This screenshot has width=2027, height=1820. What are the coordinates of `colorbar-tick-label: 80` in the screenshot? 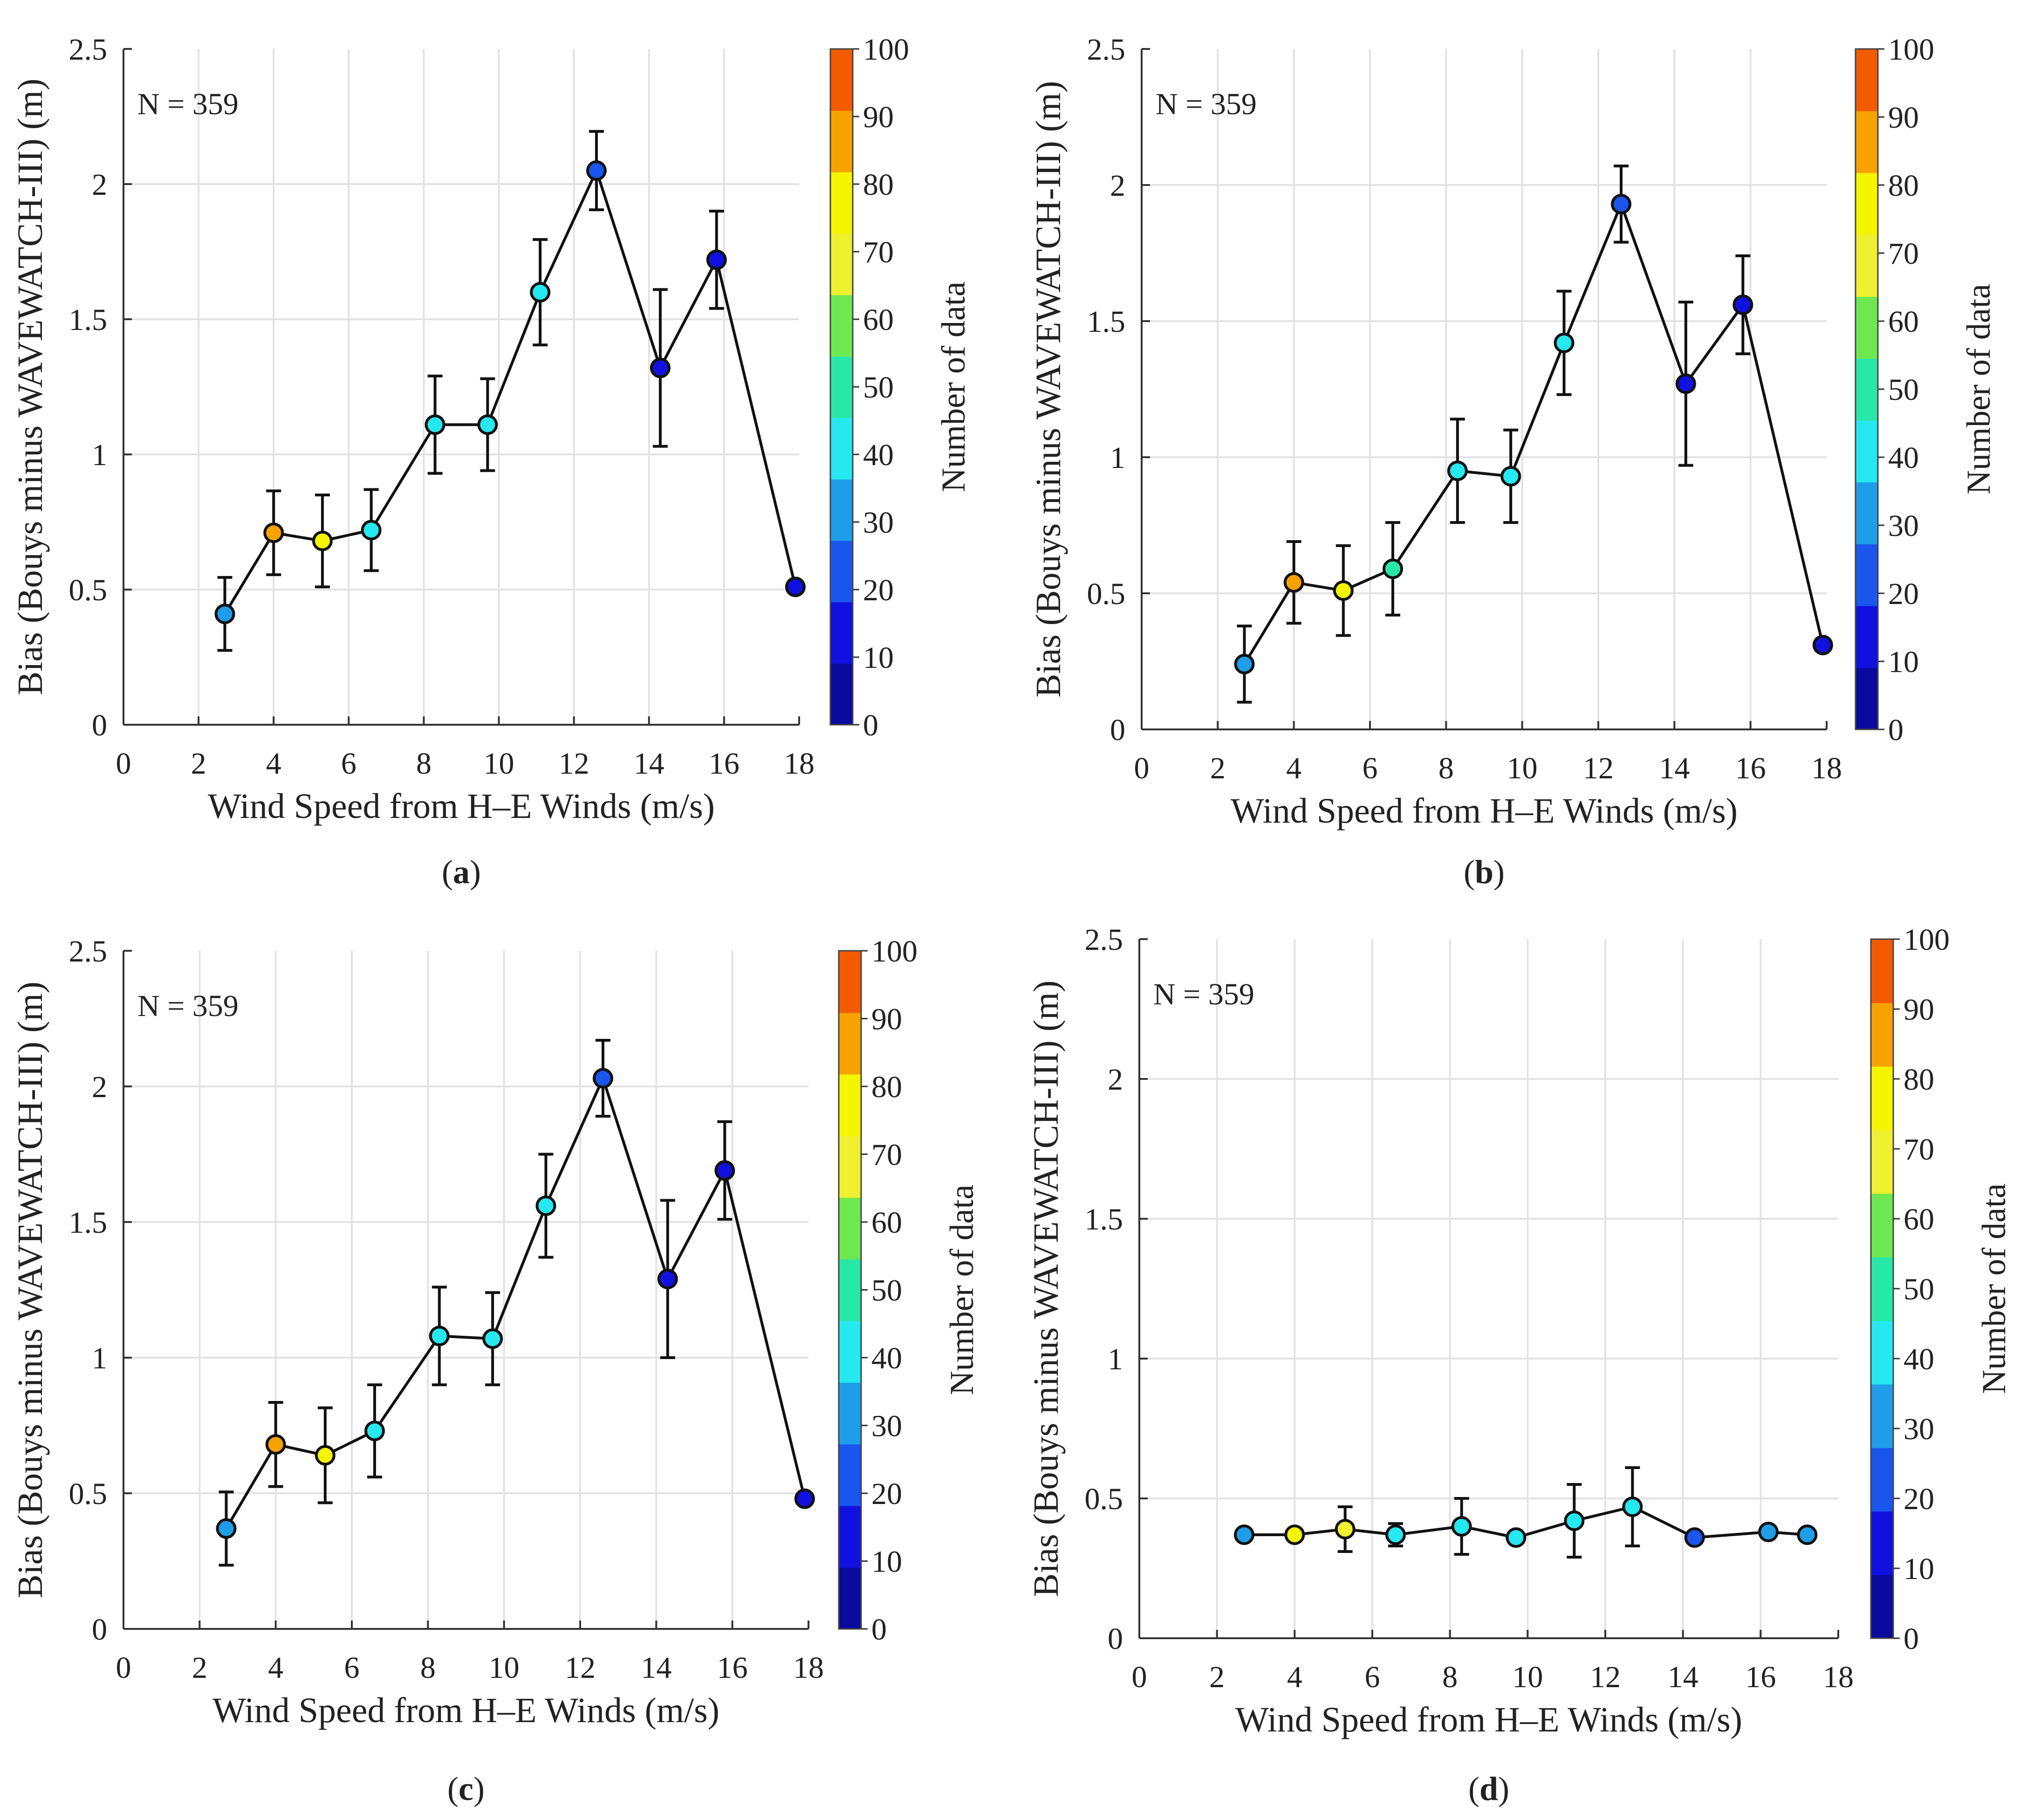 It's located at (1919, 1080).